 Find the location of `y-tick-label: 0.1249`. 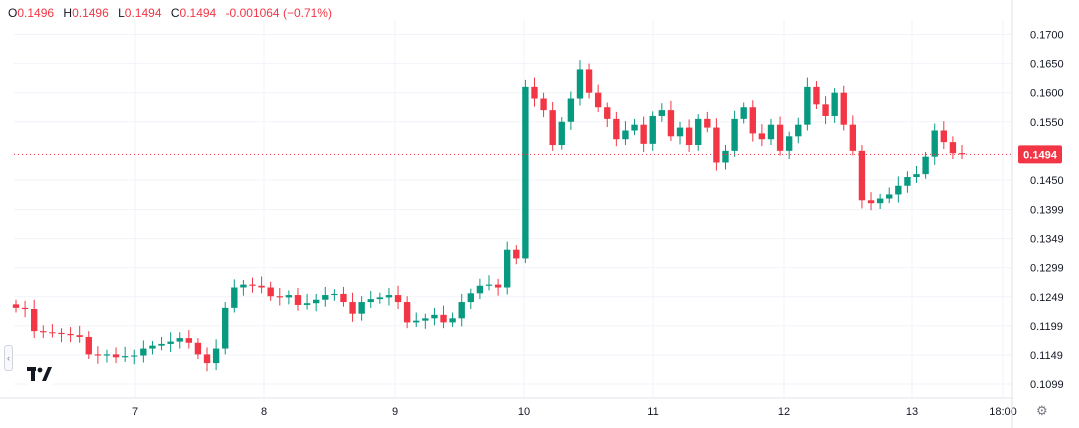

y-tick-label: 0.1249 is located at coordinates (1047, 298).